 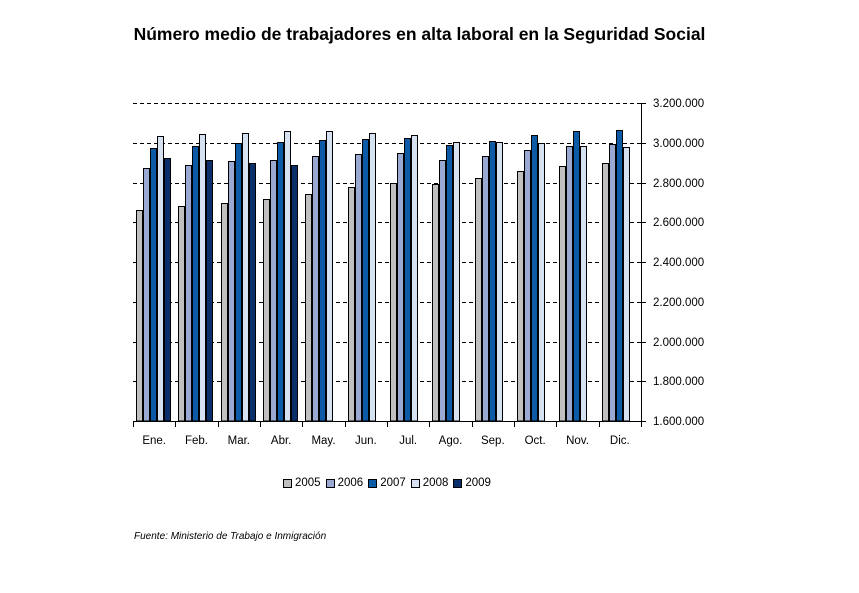 What do you see at coordinates (435, 483) in the screenshot?
I see `legend-label: 2008` at bounding box center [435, 483].